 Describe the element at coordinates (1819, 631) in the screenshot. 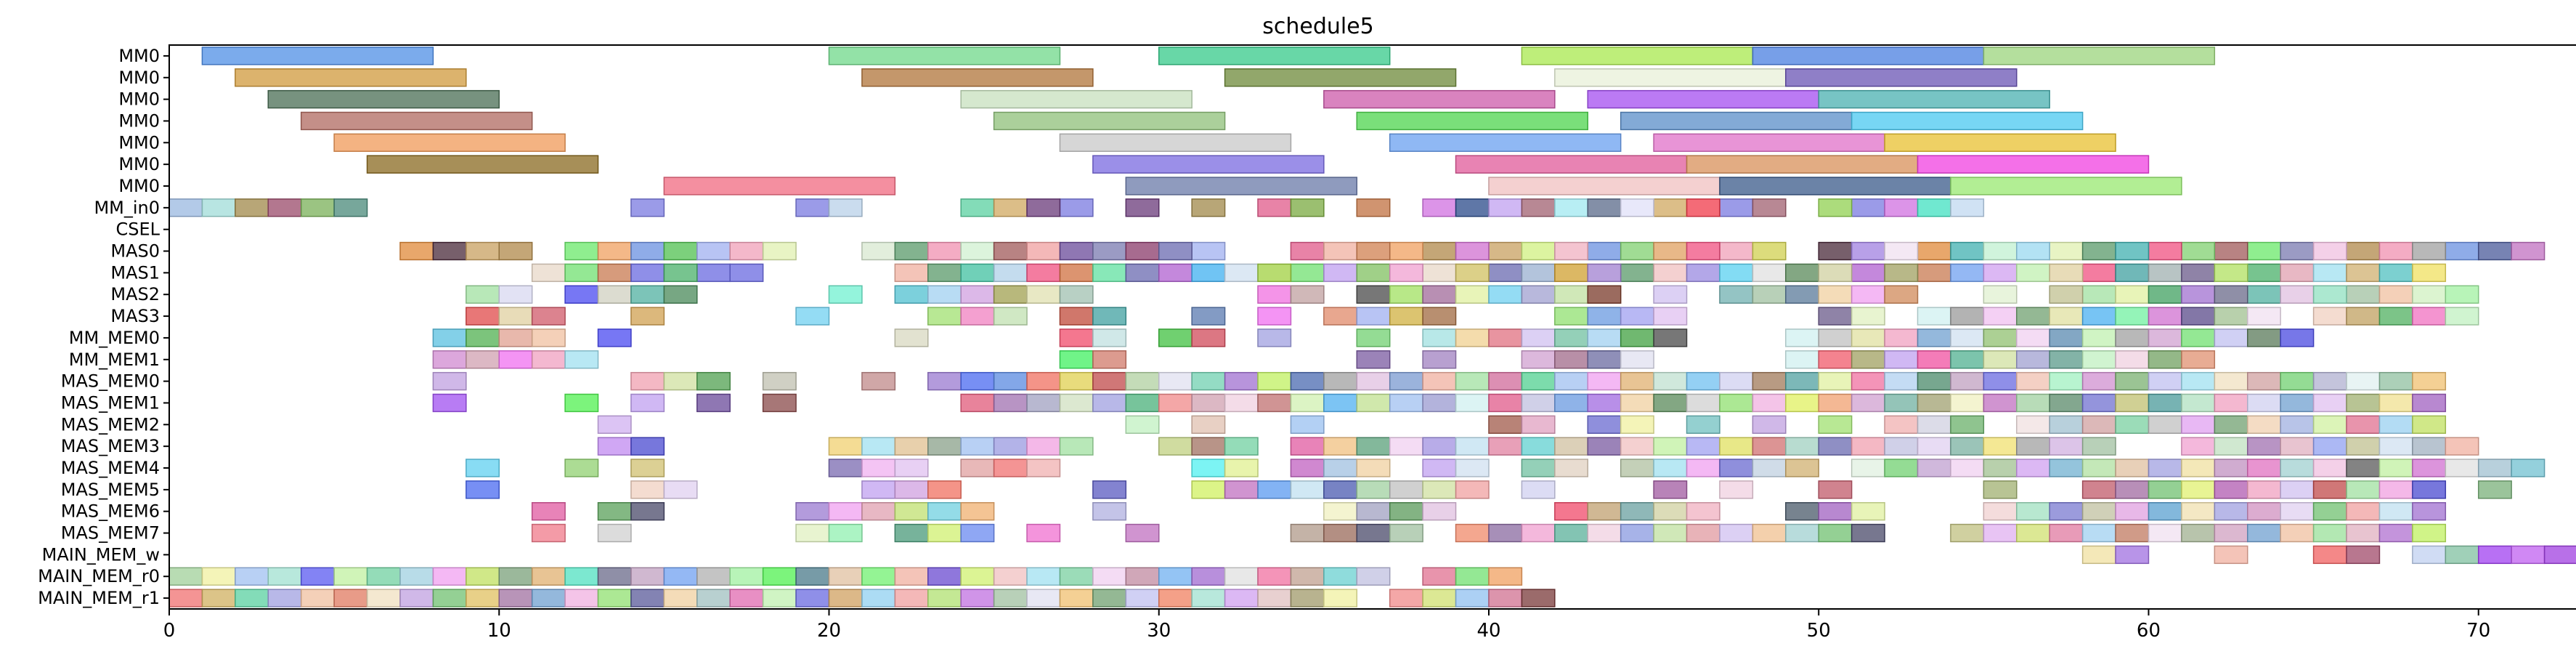

I see `x-tick-label: 50` at that location.